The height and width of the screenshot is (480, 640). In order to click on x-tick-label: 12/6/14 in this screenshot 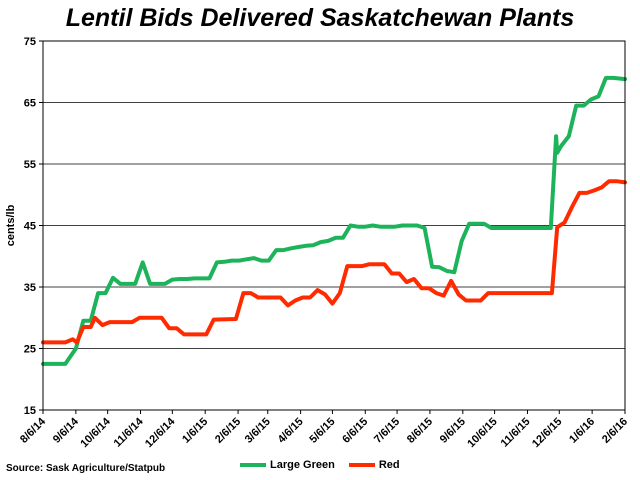, I will do `click(160, 432)`.